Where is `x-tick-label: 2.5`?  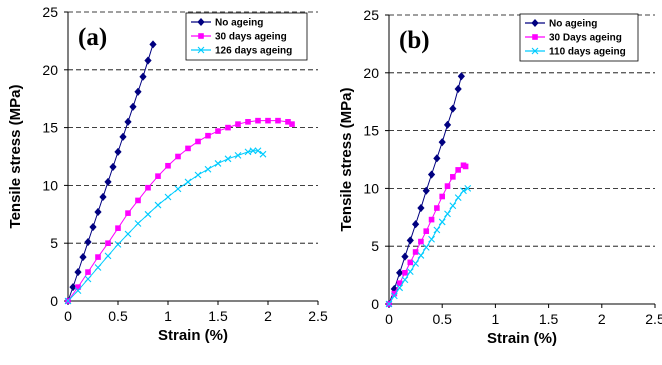 x-tick-label: 2.5 is located at coordinates (318, 316).